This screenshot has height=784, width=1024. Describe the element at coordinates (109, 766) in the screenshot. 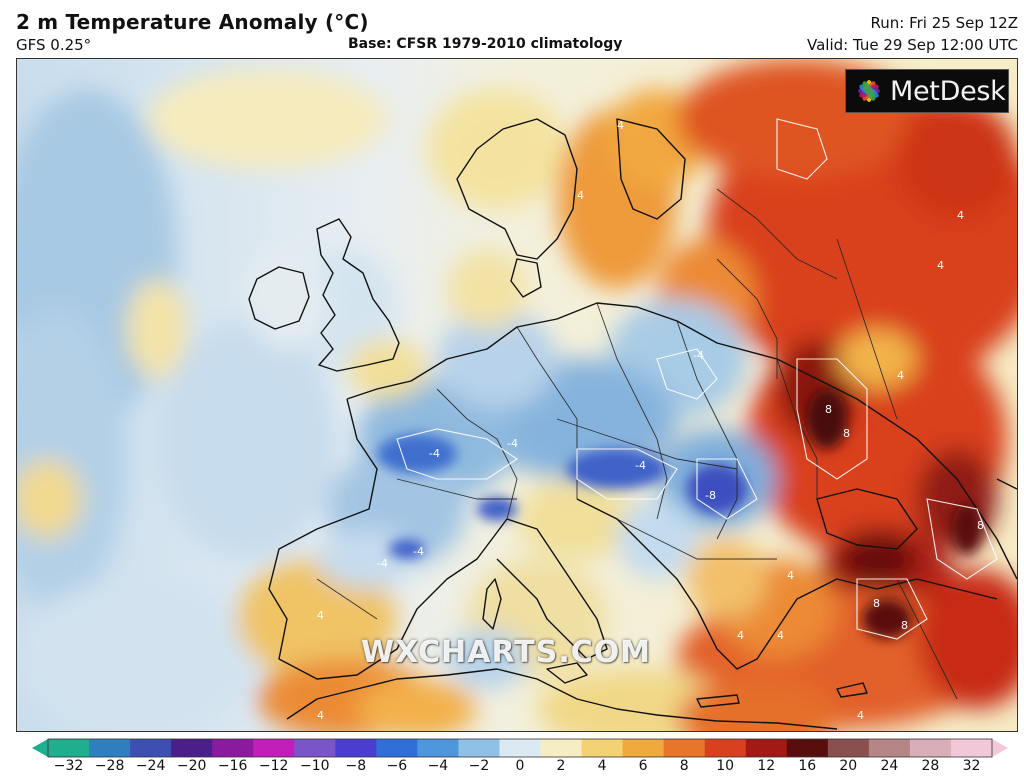

I see `legend-tick: −28` at that location.